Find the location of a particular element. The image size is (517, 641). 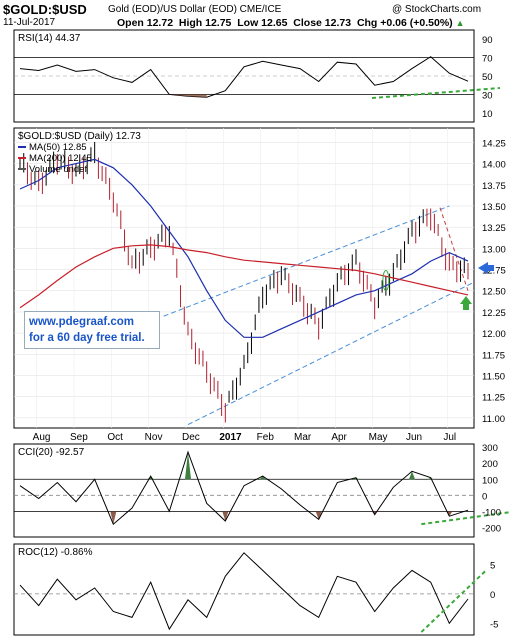

roc-tick-label: 0 is located at coordinates (492, 595).